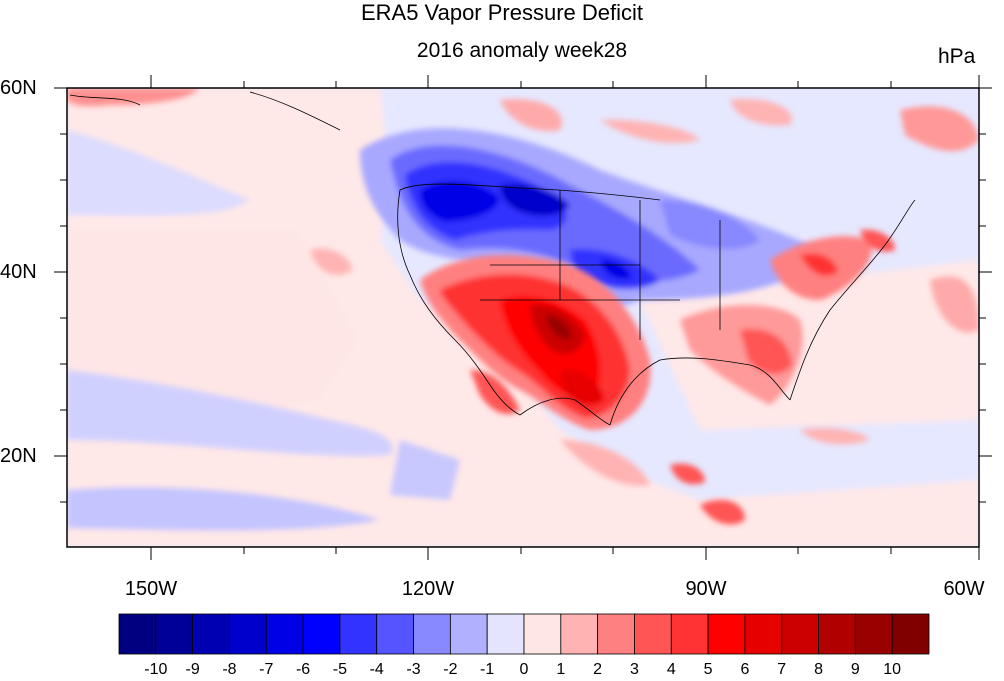 Image resolution: width=1004 pixels, height=681 pixels. Describe the element at coordinates (855, 669) in the screenshot. I see `colorbar-tick-label: 9` at that location.